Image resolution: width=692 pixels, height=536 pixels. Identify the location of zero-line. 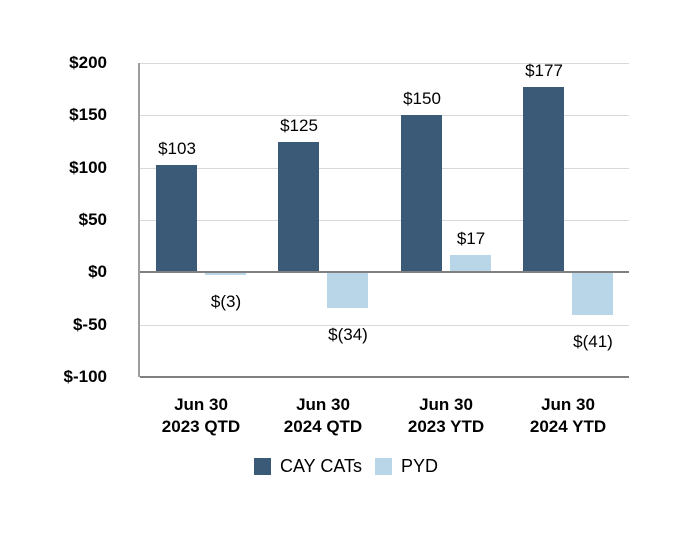
(384, 272).